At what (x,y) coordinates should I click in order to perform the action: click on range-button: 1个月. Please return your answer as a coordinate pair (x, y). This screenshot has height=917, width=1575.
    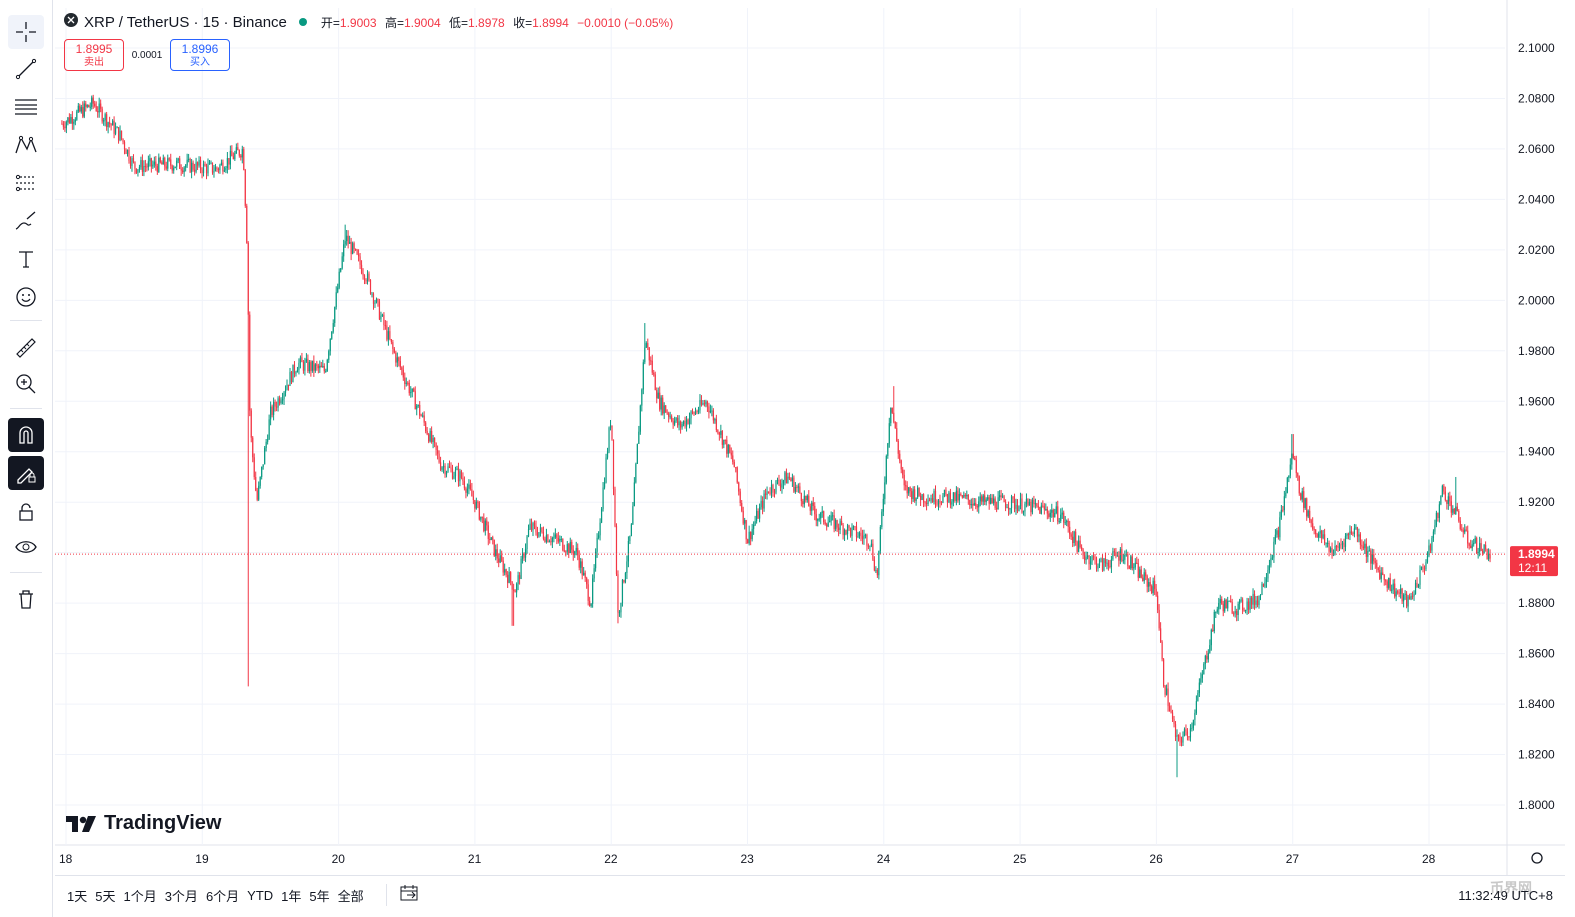
    Looking at the image, I should click on (140, 896).